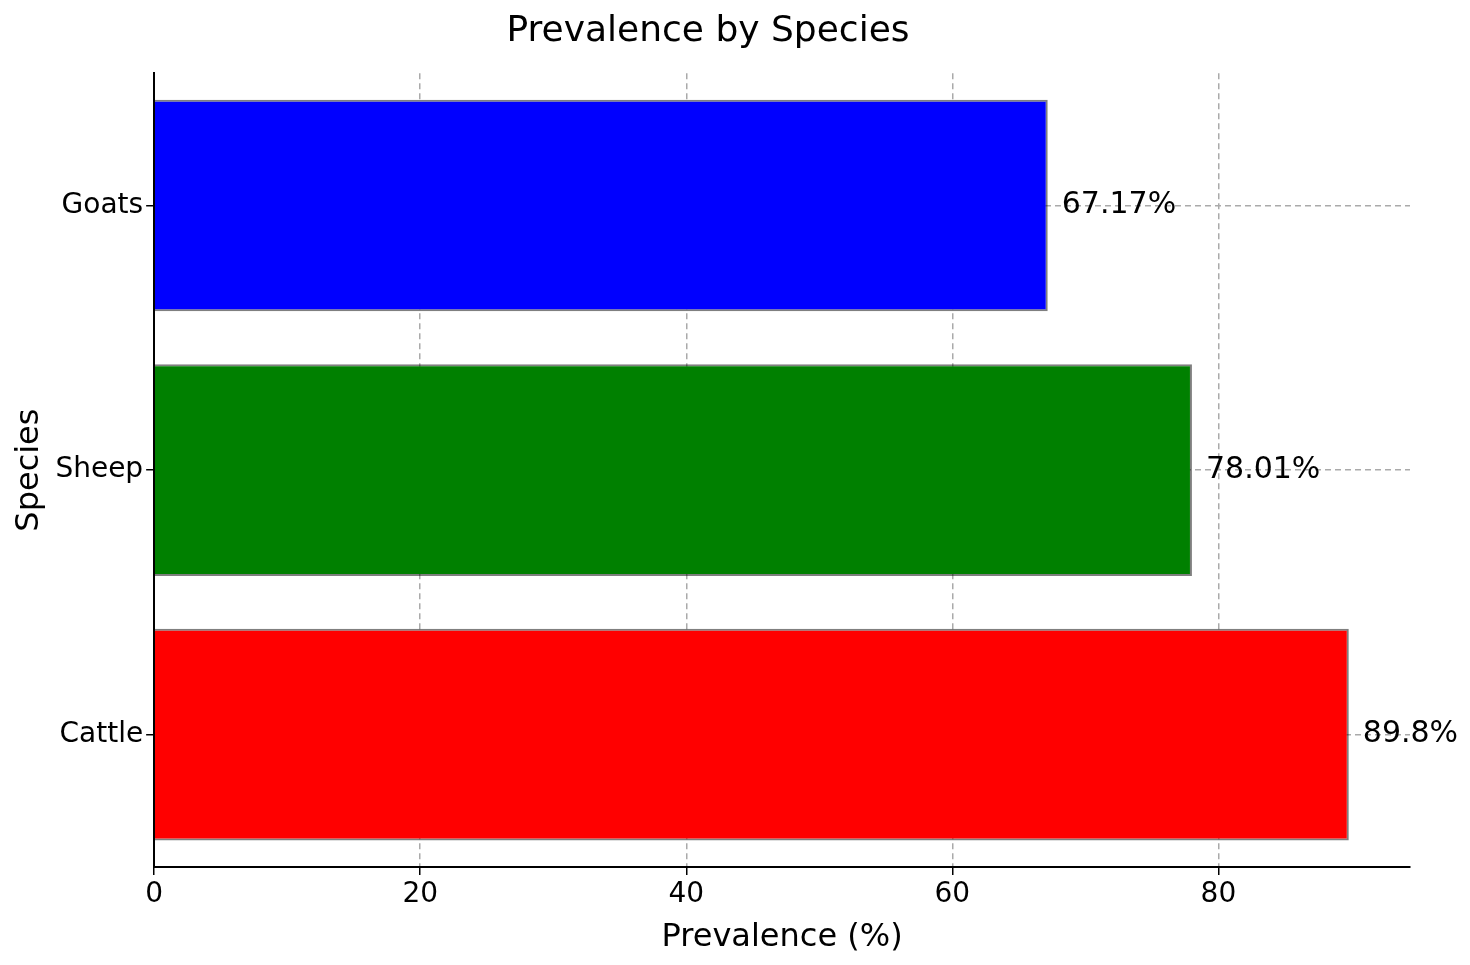  What do you see at coordinates (1410, 732) in the screenshot?
I see `data-label: 89.8%` at bounding box center [1410, 732].